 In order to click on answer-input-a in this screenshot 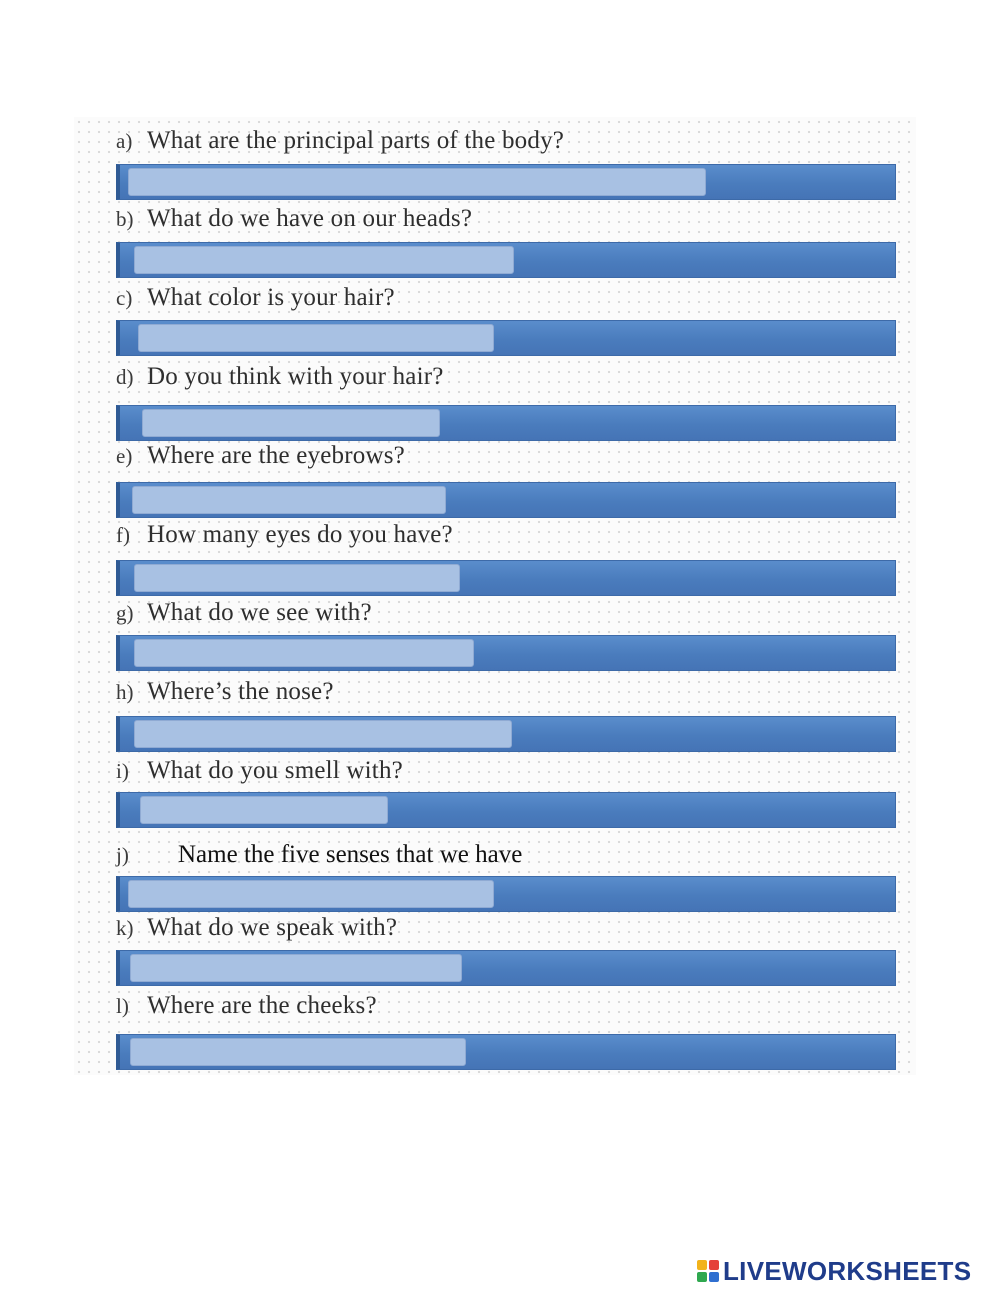, I will do `click(417, 182)`.